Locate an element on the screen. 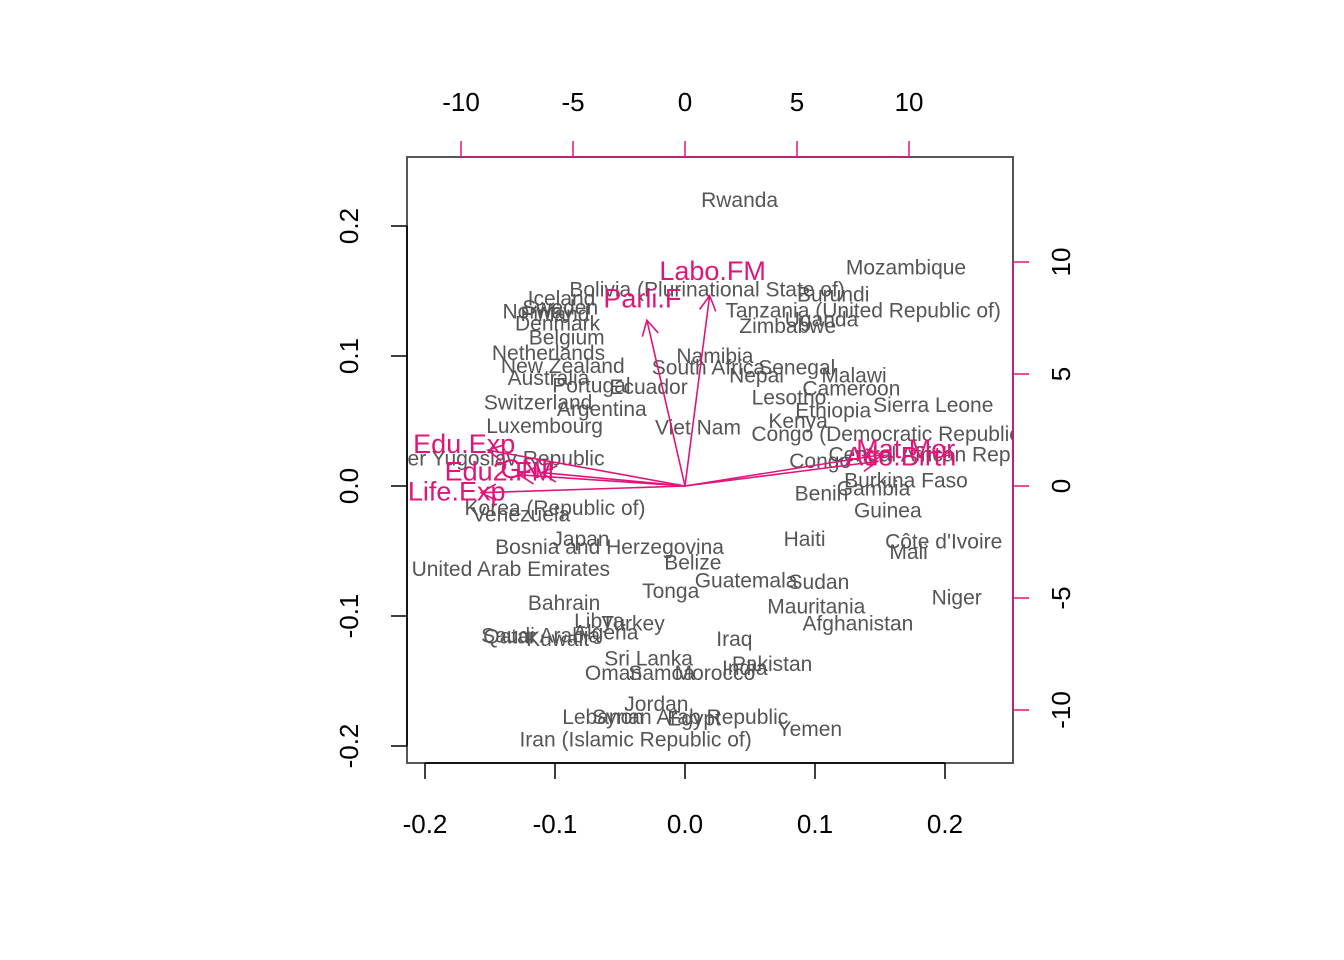  point-label: Cameroon is located at coordinates (851, 388).